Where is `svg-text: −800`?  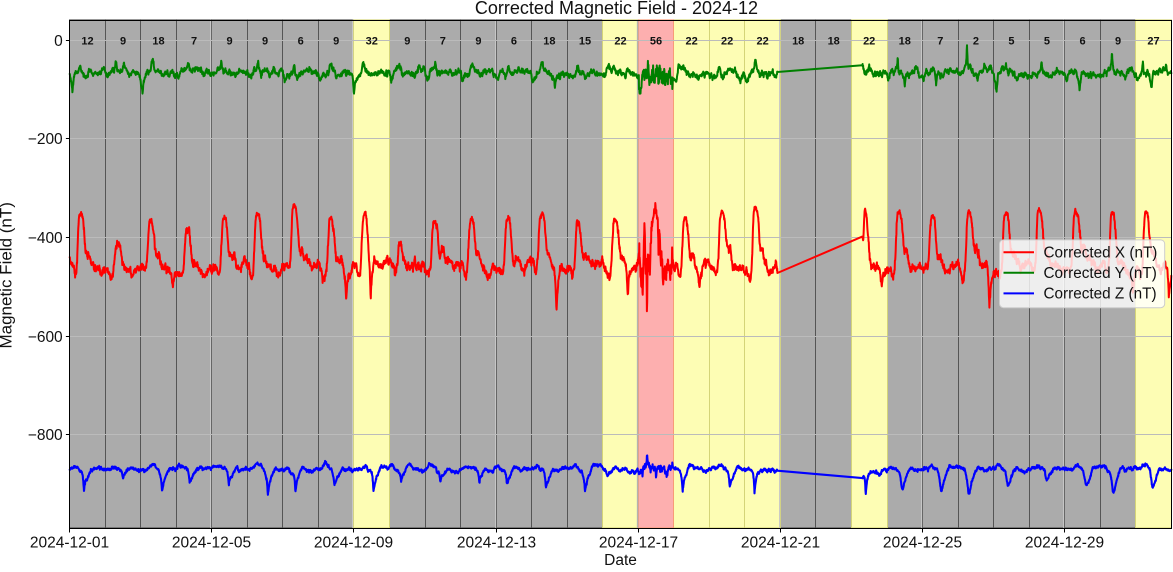
svg-text: −800 is located at coordinates (45, 435).